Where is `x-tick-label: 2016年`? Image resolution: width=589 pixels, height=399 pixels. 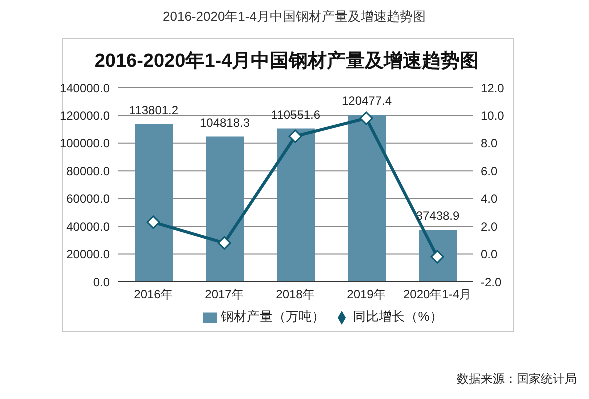 x-tick-label: 2016年 is located at coordinates (153, 295).